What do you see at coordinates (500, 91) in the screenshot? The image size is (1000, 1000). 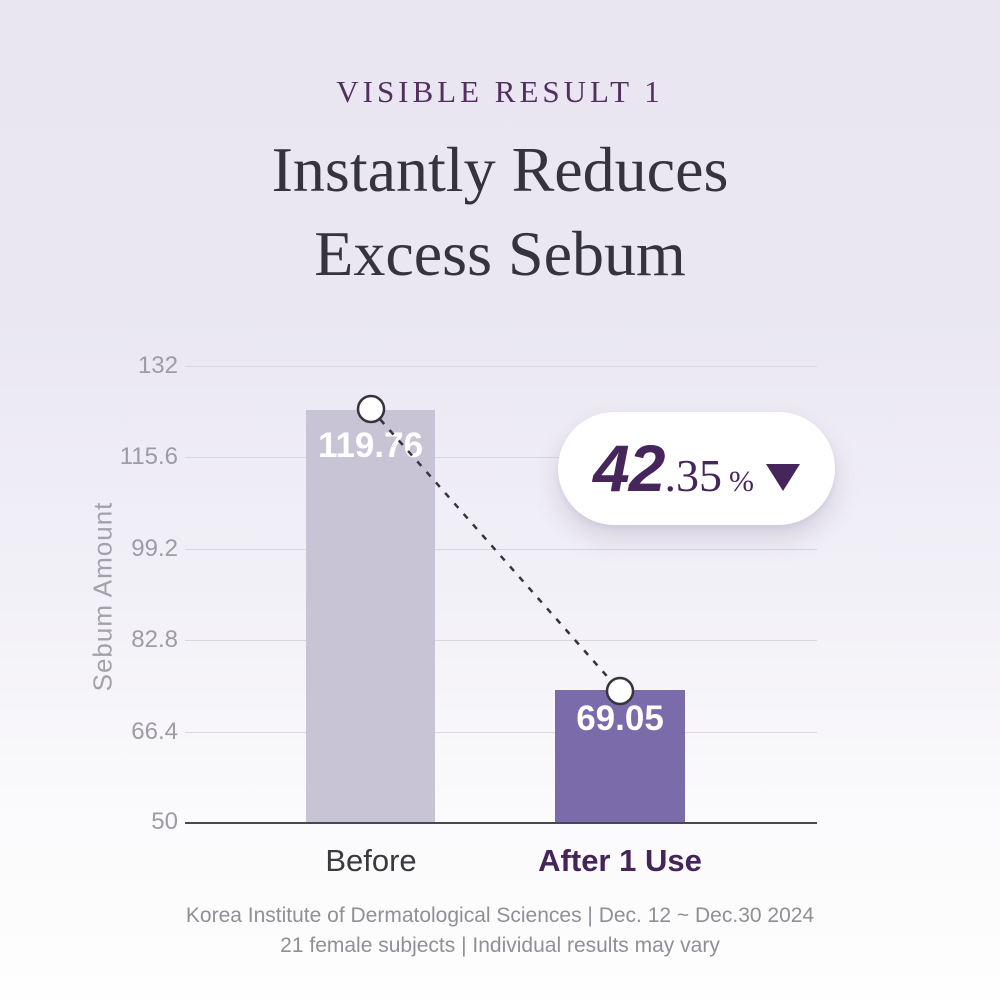 I see `eyebrow-label: VISIBLE RESULT 1` at bounding box center [500, 91].